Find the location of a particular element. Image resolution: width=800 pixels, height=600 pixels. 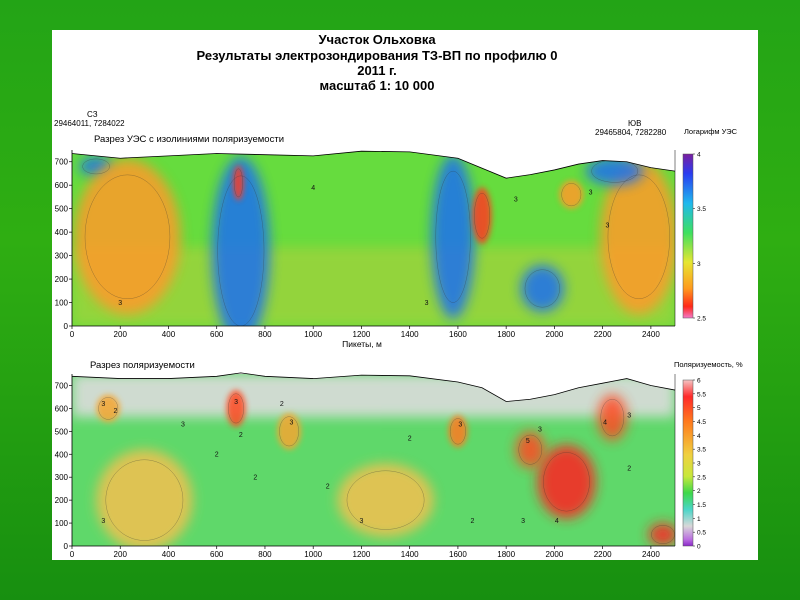

colorbar-tick-label: 0.5 is located at coordinates (701, 533).